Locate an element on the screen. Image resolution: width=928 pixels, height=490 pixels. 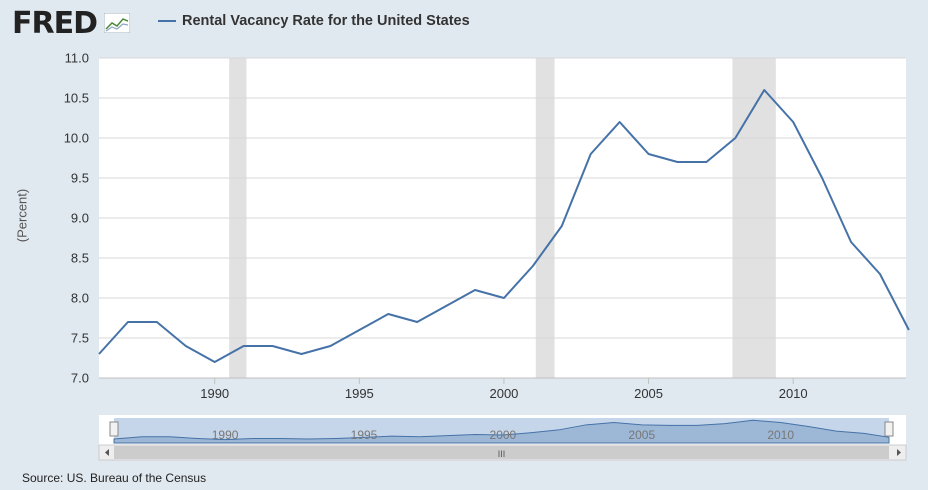
navigator-tick-label: 2005 is located at coordinates (641, 435).